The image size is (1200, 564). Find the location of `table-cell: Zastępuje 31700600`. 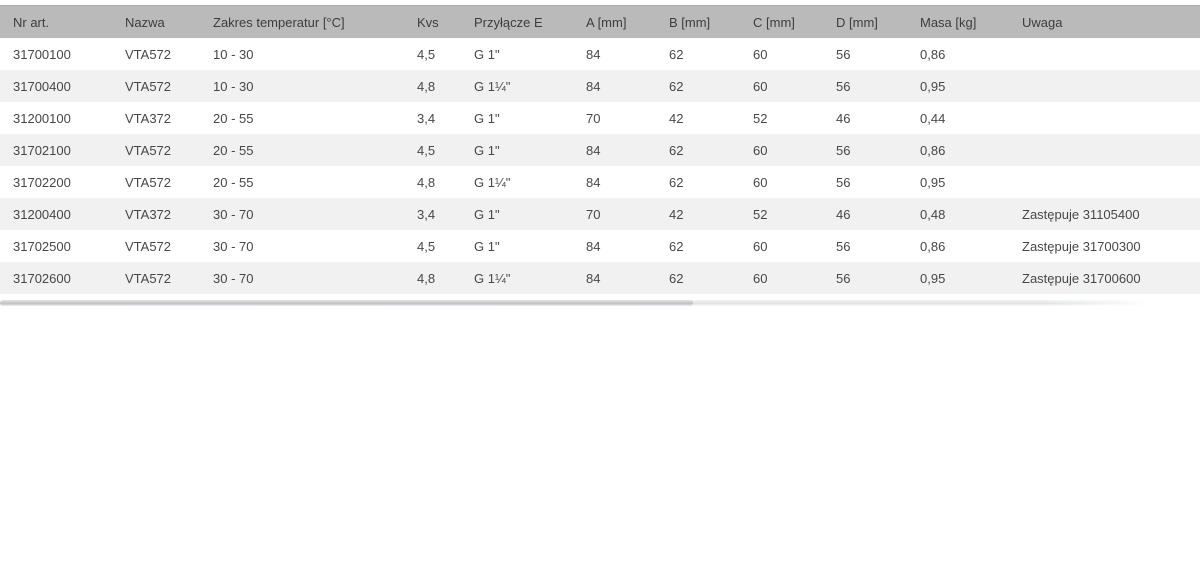

table-cell: Zastępuje 31700600 is located at coordinates (1104, 278).